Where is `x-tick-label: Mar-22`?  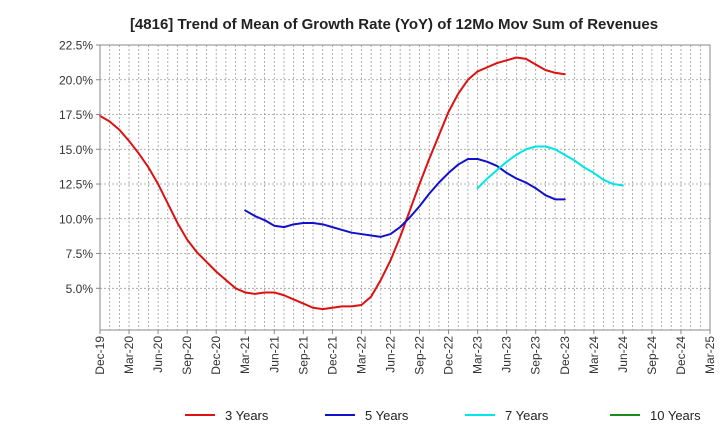 x-tick-label: Mar-22 is located at coordinates (361, 355).